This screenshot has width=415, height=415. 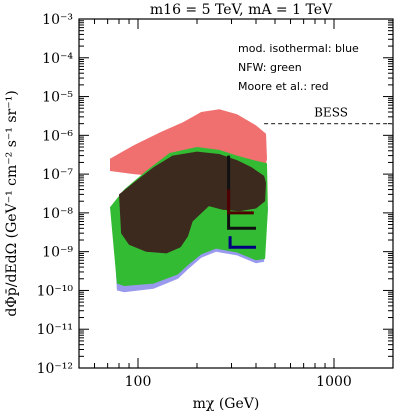 What do you see at coordinates (57, 98) in the screenshot?
I see `y-tick-label: 10⁻⁵` at bounding box center [57, 98].